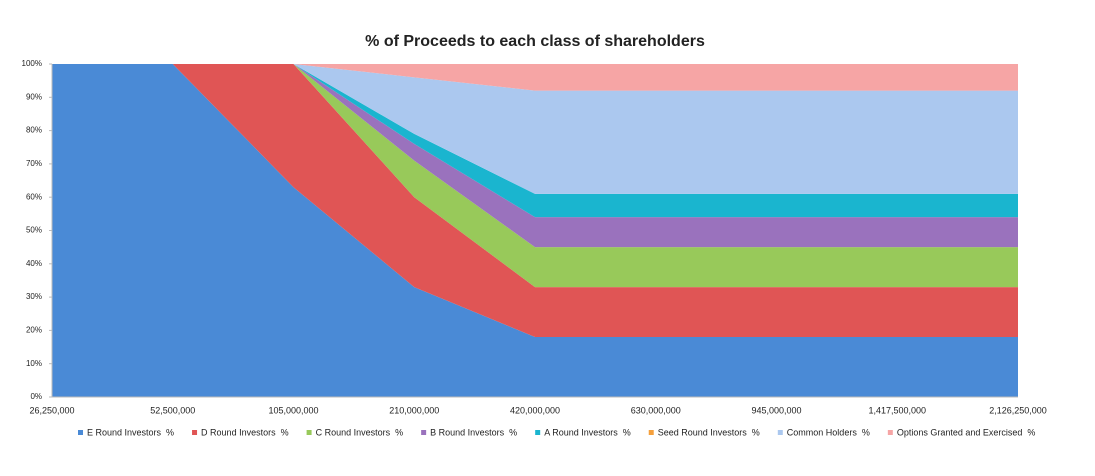 This screenshot has height=476, width=1095. What do you see at coordinates (32, 63) in the screenshot?
I see `y-tick-label: 100%` at bounding box center [32, 63].